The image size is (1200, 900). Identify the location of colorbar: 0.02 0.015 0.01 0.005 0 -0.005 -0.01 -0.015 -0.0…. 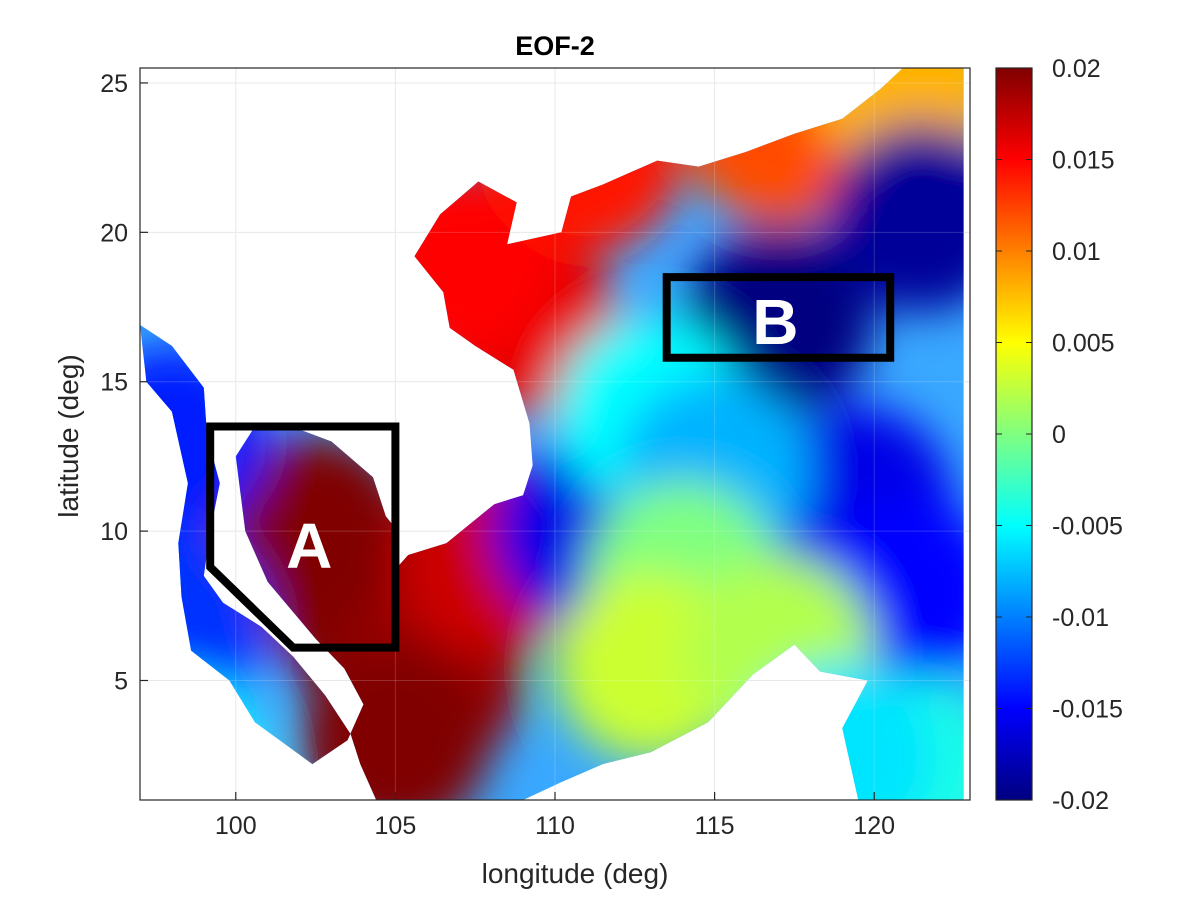
(1059, 435).